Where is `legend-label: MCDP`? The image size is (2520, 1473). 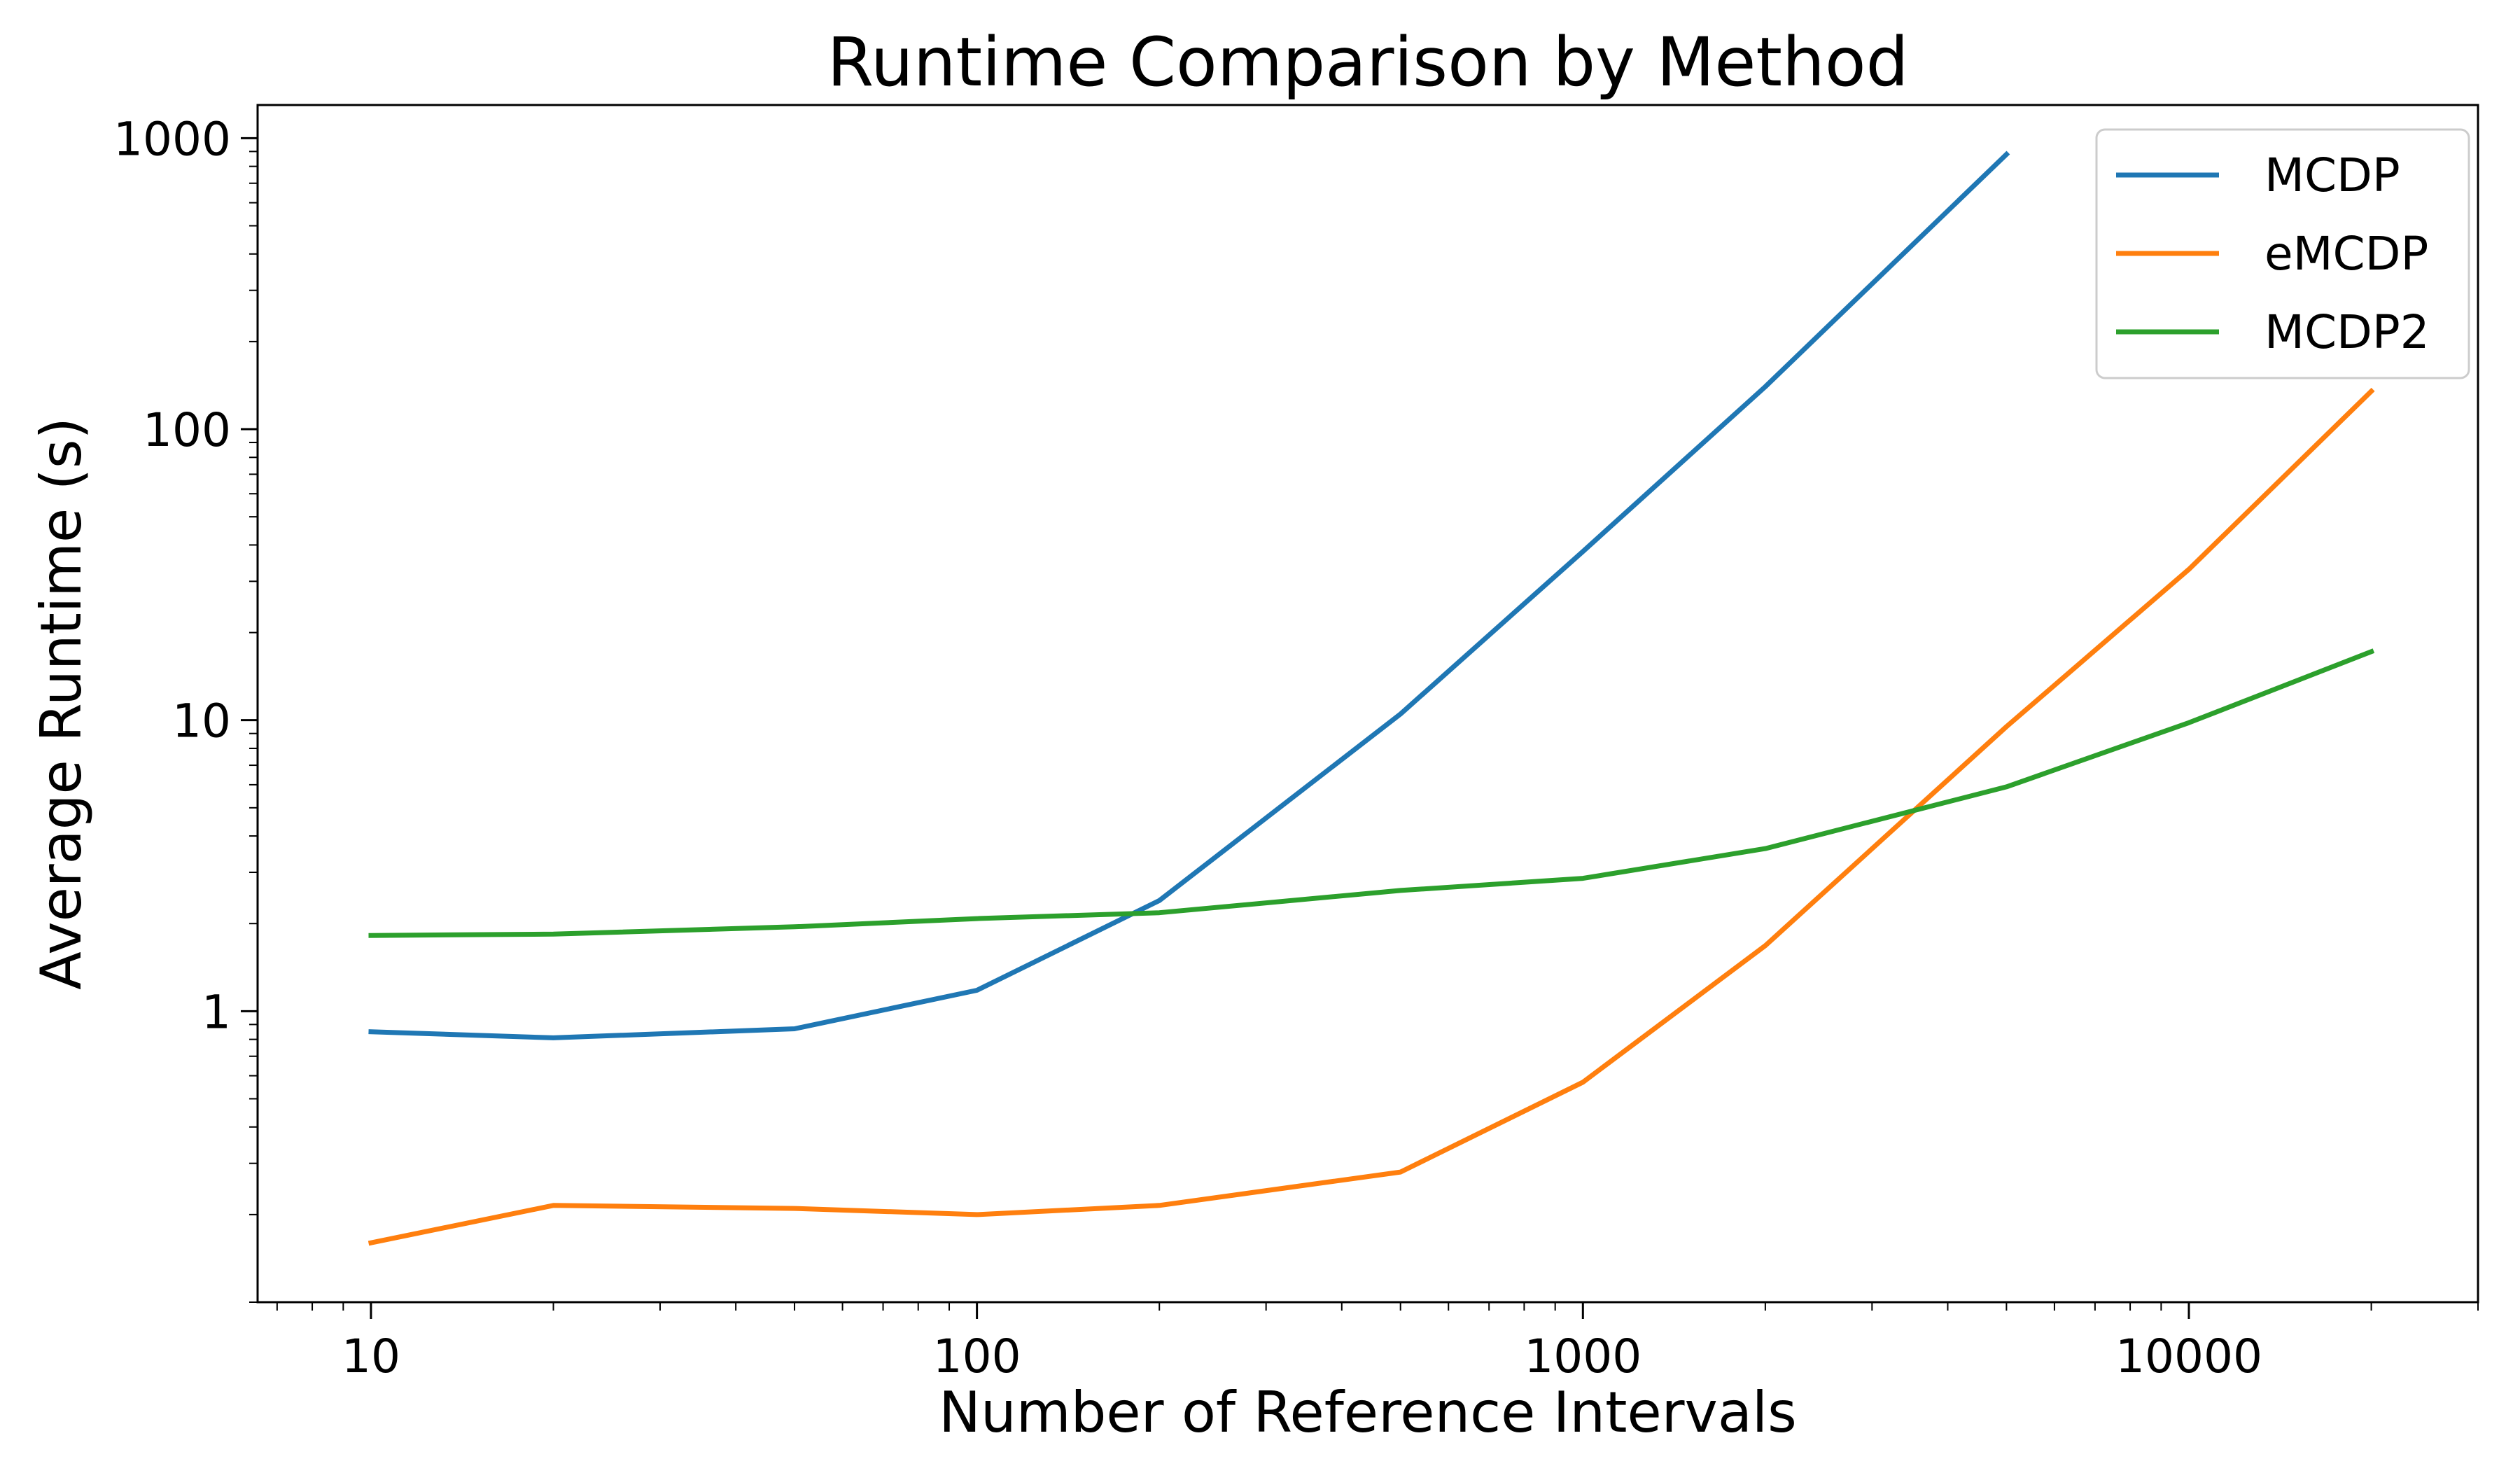 legend-label: MCDP is located at coordinates (2332, 175).